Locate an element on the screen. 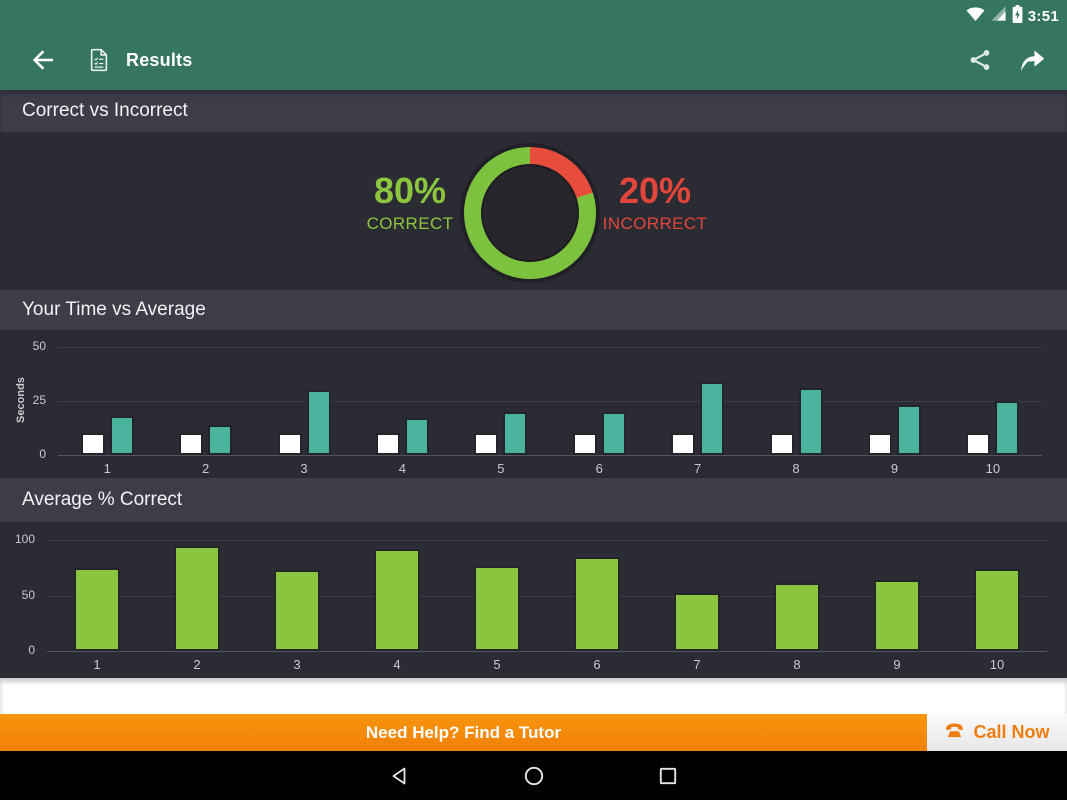  correct-stat: 80% CORRECT is located at coordinates (410, 203).